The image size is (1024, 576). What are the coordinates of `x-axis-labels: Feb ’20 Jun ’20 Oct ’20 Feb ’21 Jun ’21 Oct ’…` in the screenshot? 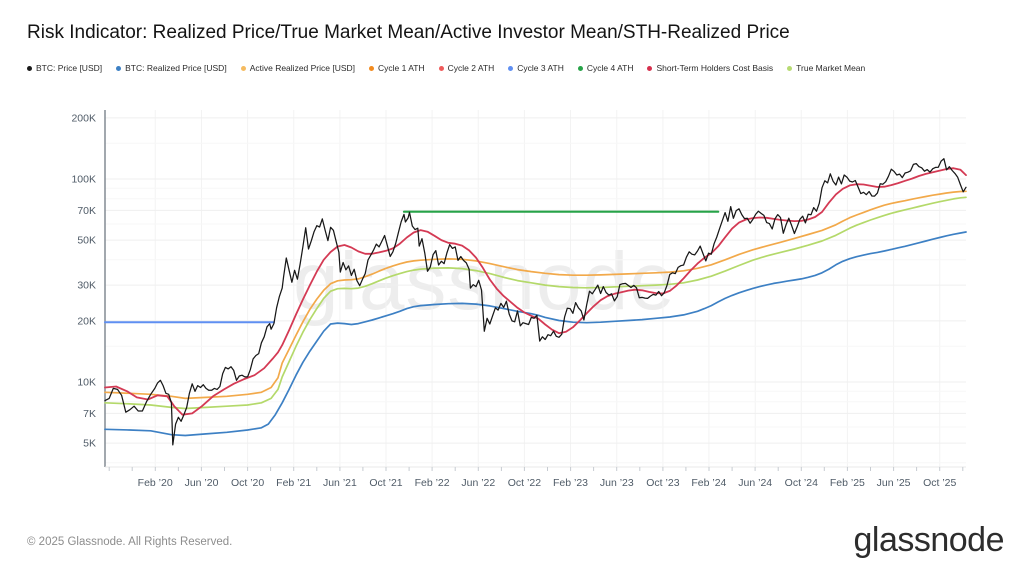 It's located at (547, 483).